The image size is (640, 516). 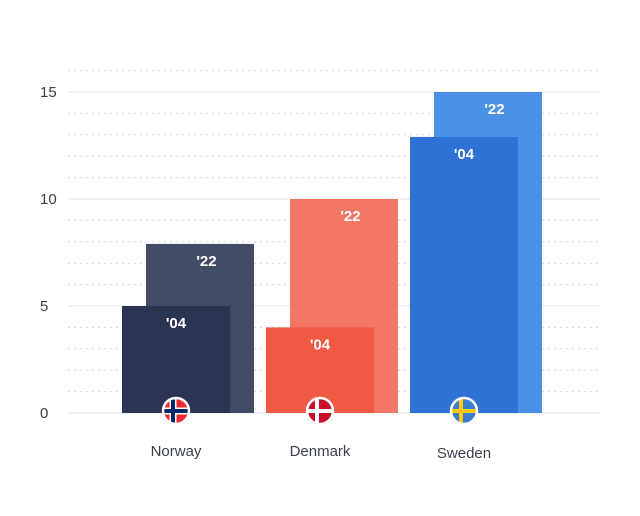 What do you see at coordinates (176, 451) in the screenshot?
I see `category-label-norway: Norway` at bounding box center [176, 451].